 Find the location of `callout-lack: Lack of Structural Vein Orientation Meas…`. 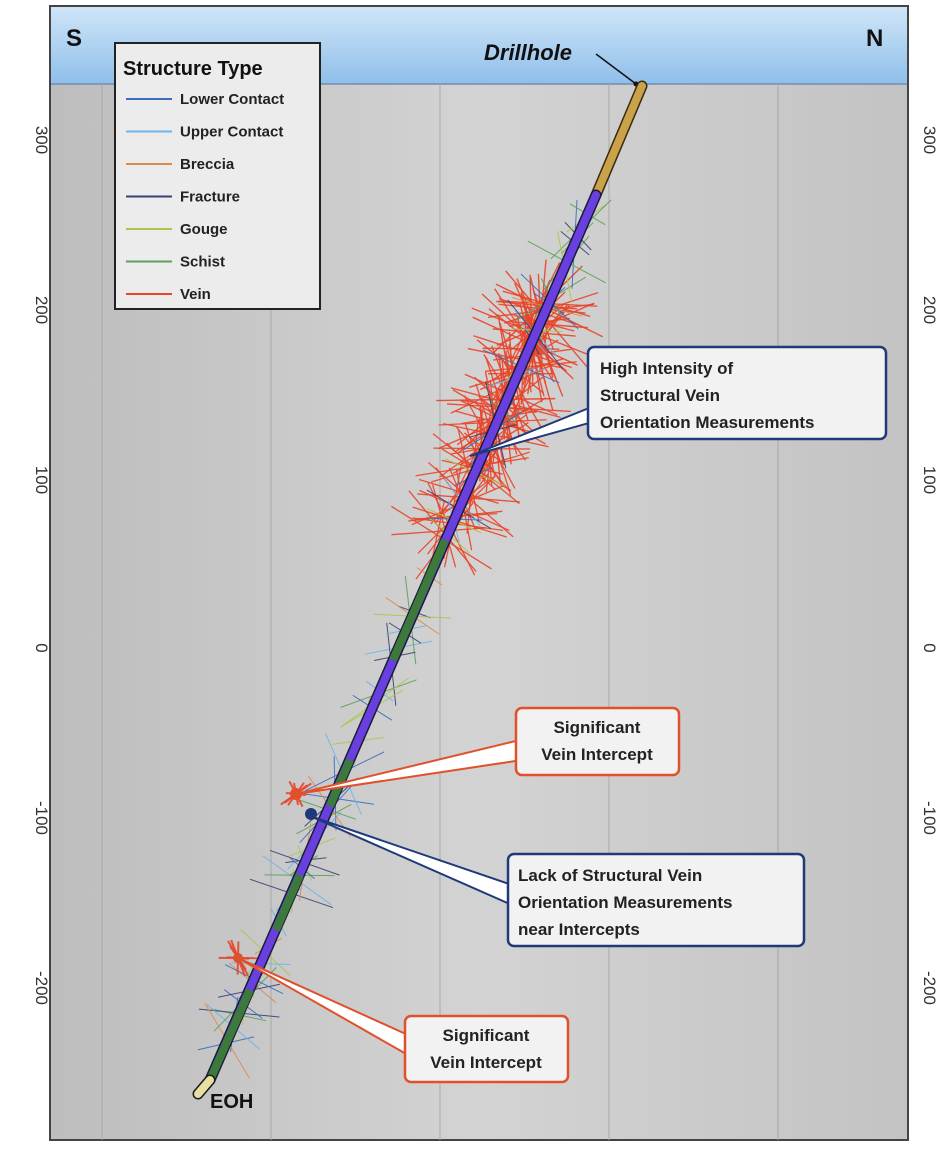

callout-lack: Lack of Structural Vein Orientation Meas… is located at coordinates (656, 900).